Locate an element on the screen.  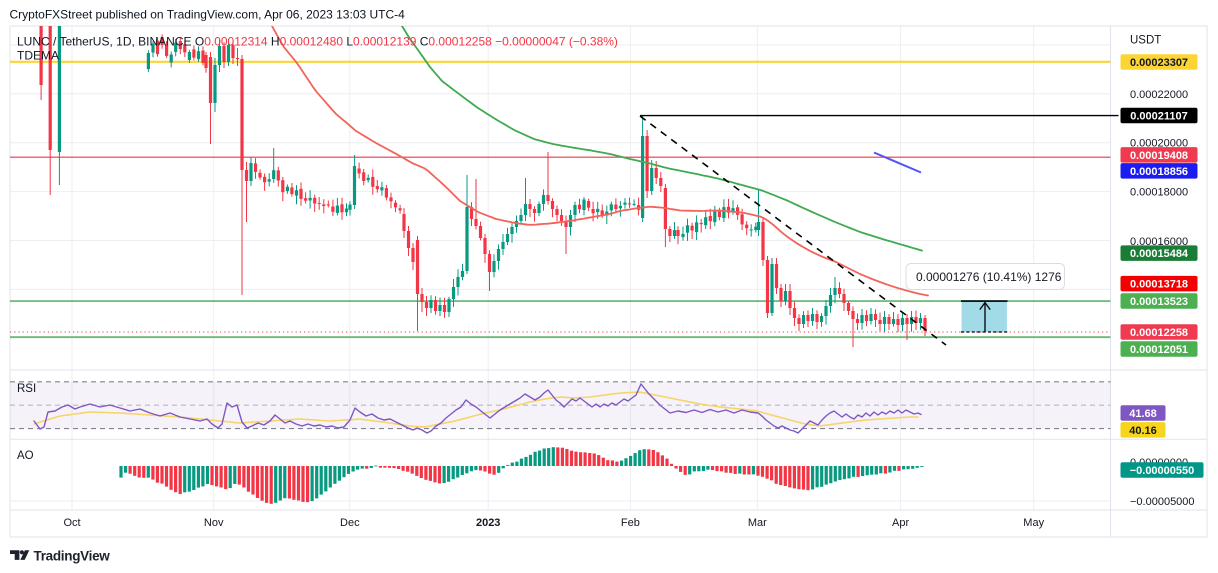
svg-text: Feb is located at coordinates (630, 523).